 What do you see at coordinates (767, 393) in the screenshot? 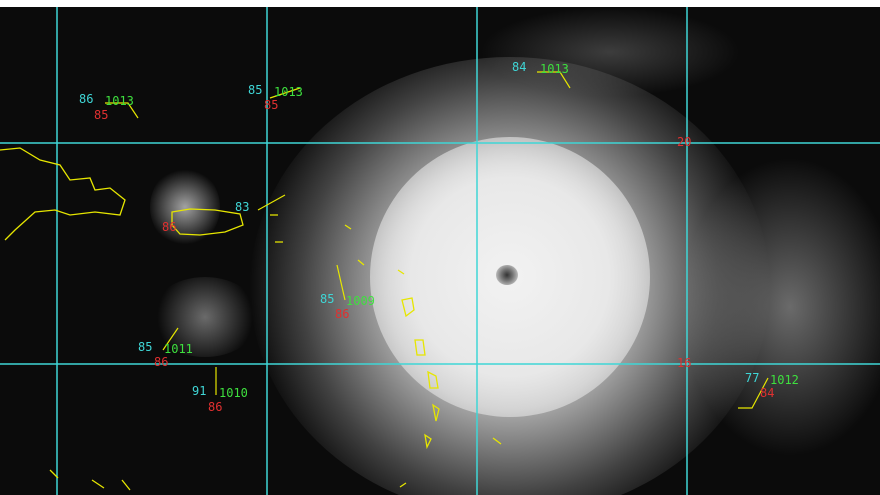
I see `station-dewpoint: 84` at bounding box center [767, 393].